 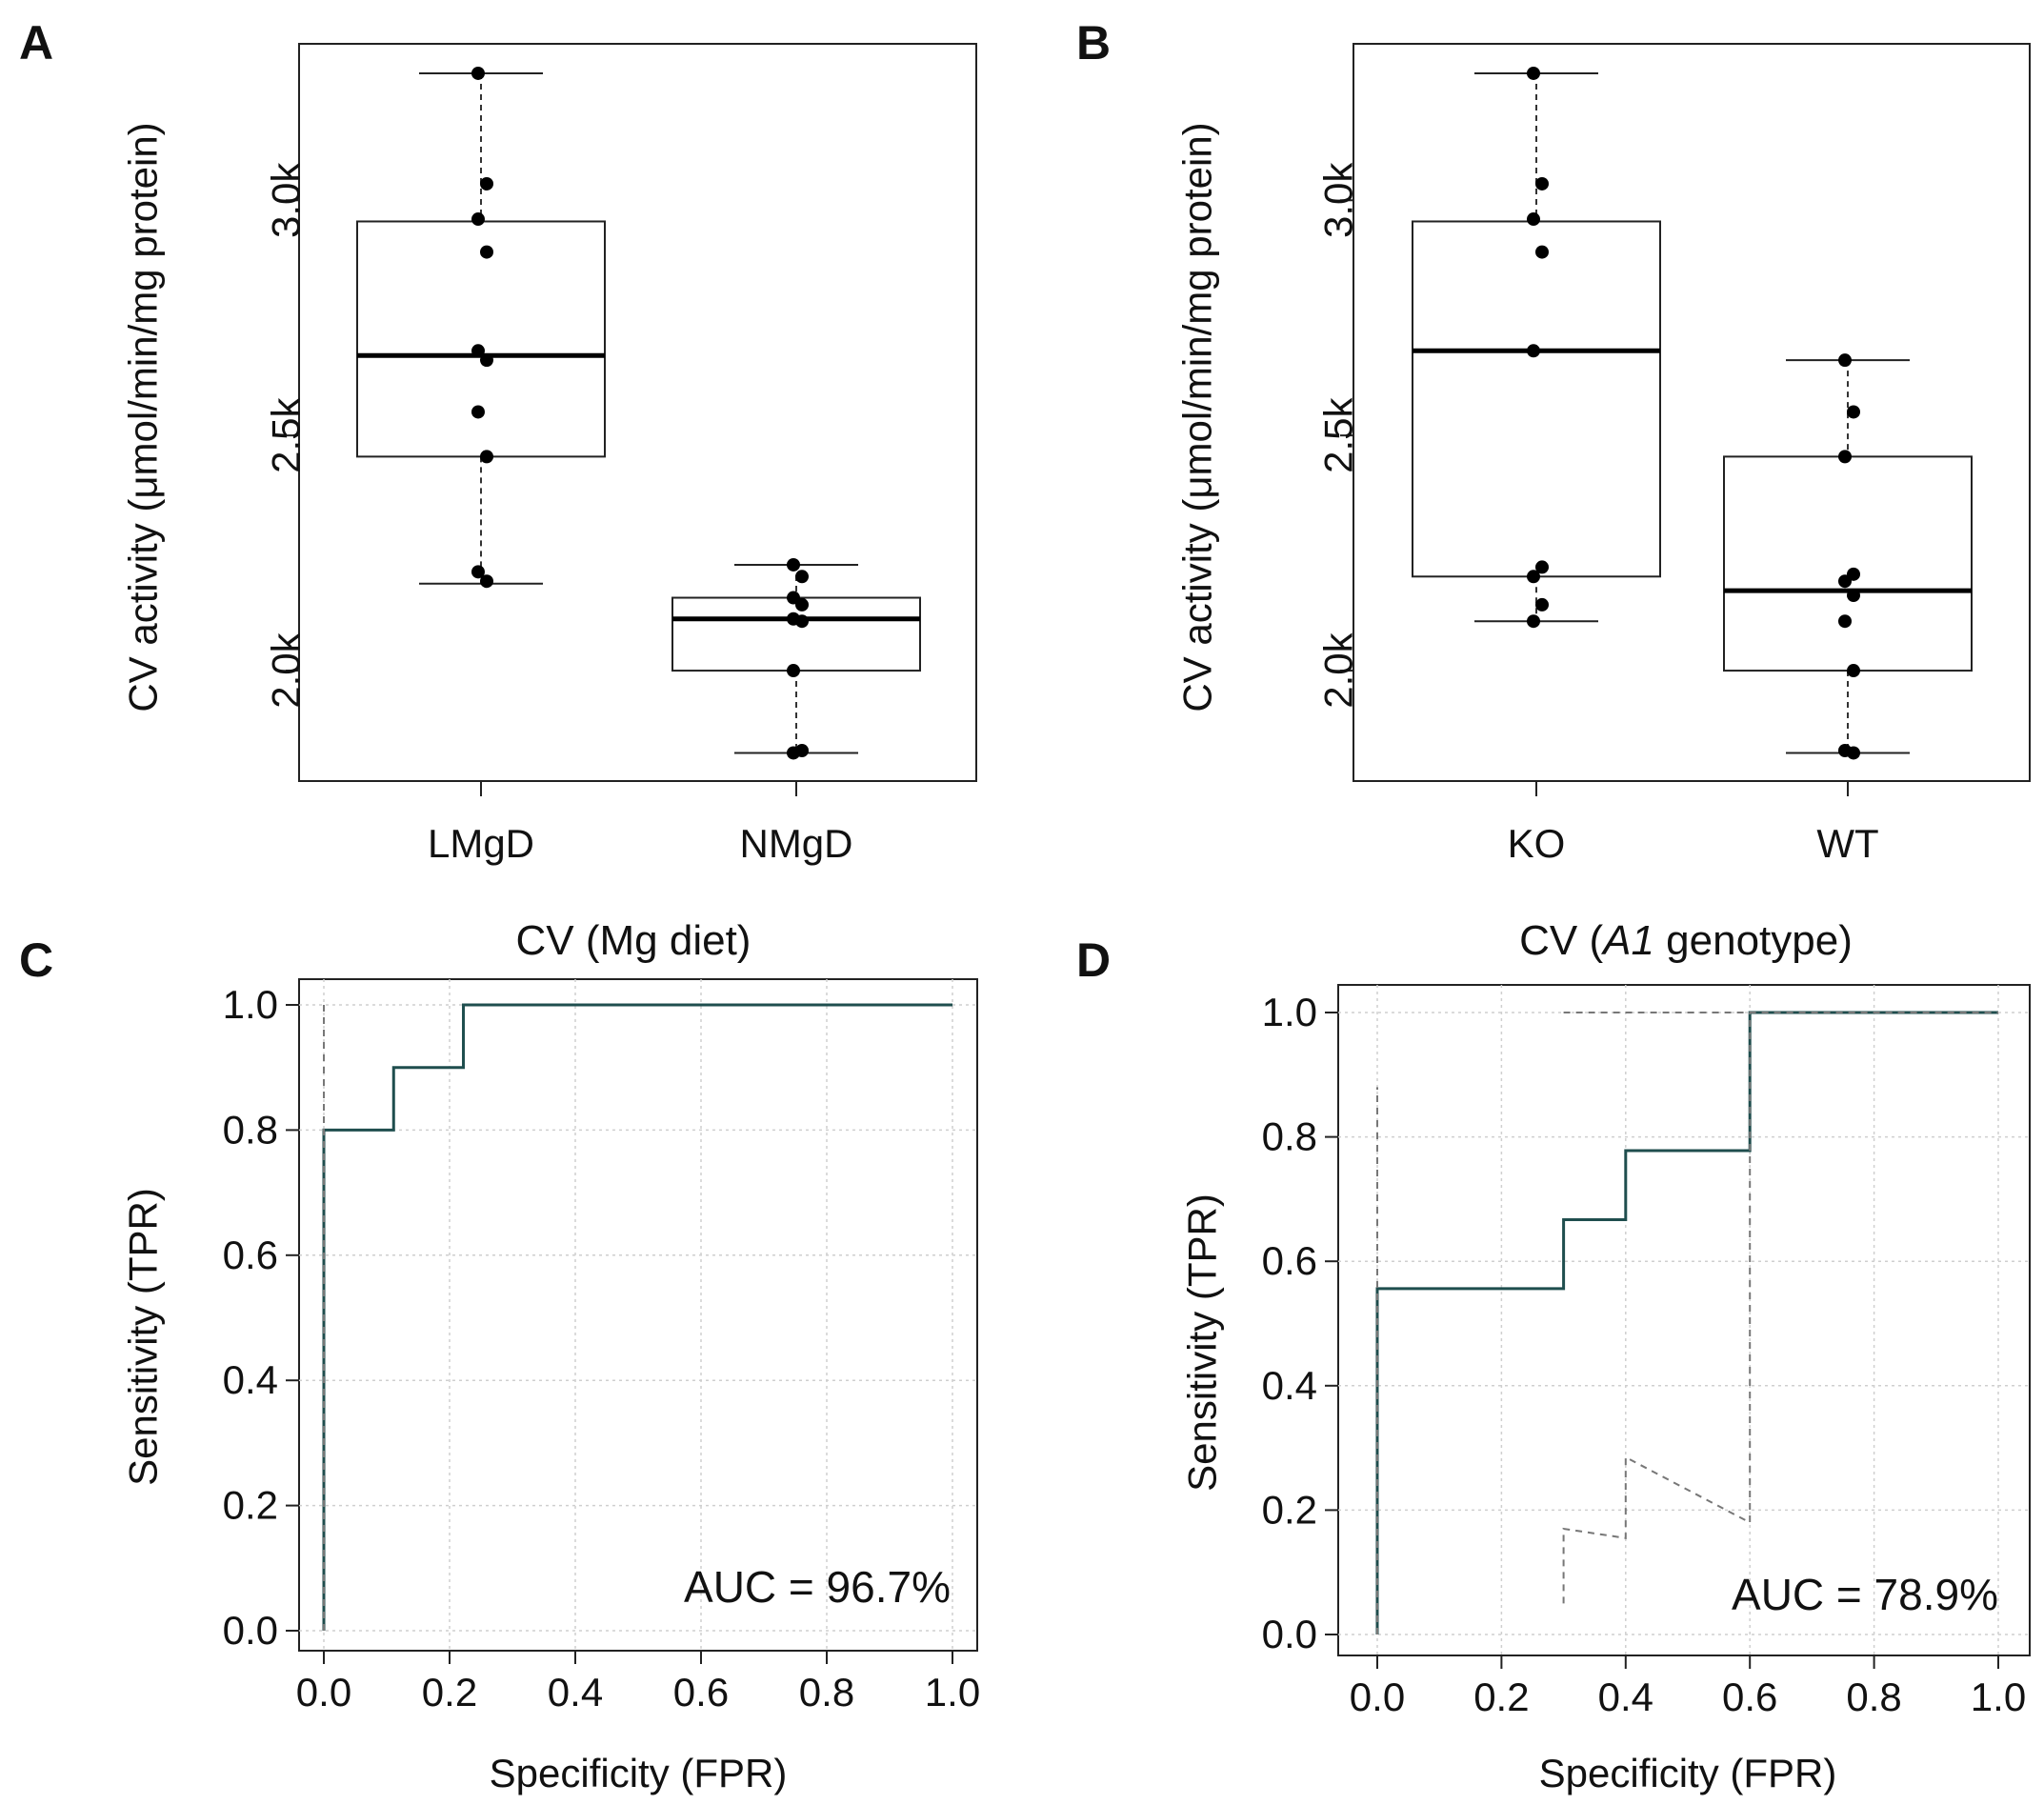 What do you see at coordinates (795, 843) in the screenshot?
I see `x-tick-label: NMgD` at bounding box center [795, 843].